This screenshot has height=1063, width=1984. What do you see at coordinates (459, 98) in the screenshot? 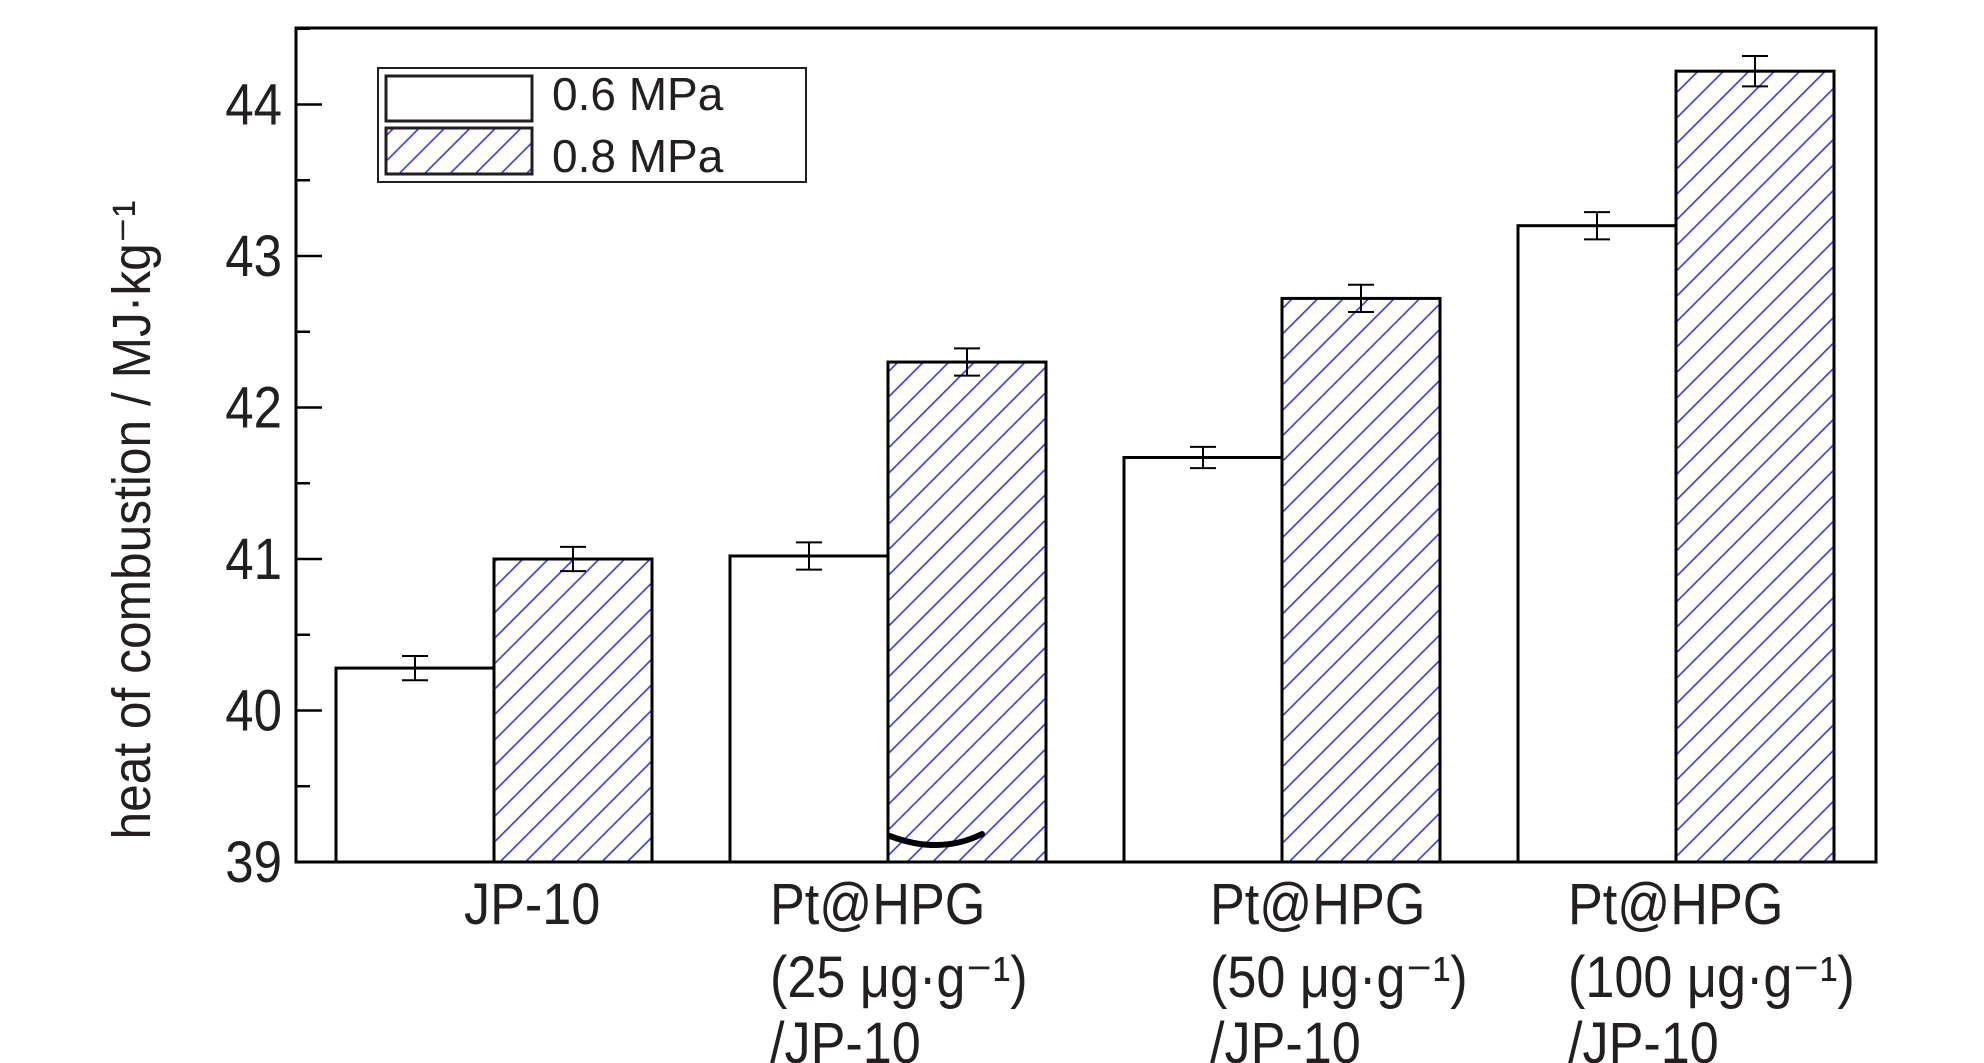
I see `legend-swatch-0-6-mpa` at bounding box center [459, 98].